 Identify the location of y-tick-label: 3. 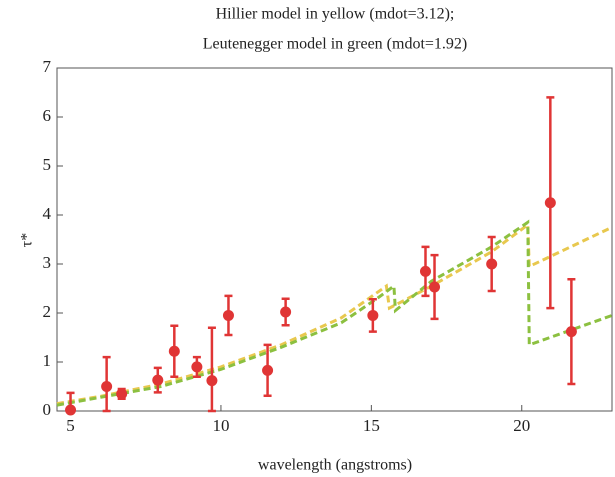
(47, 262).